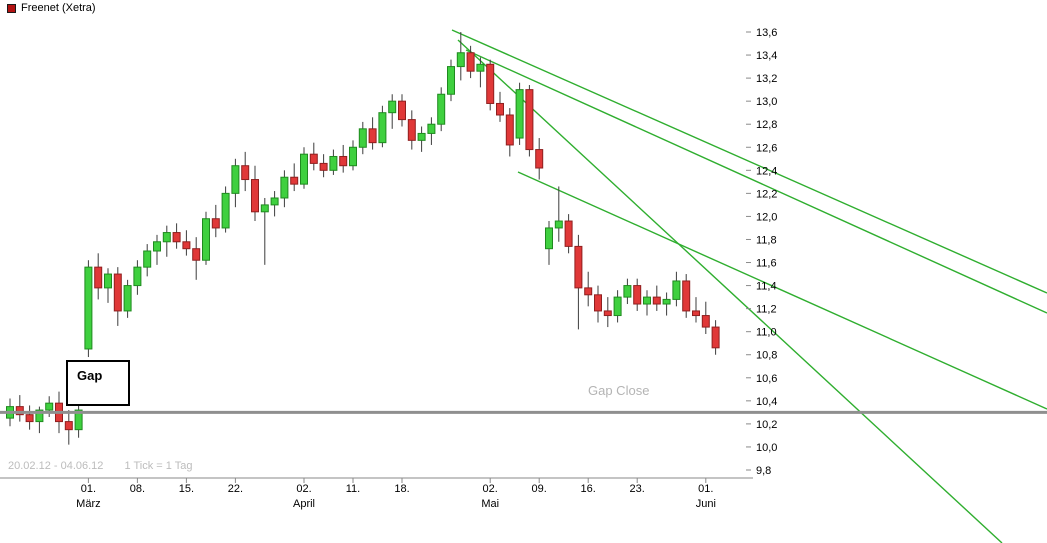  What do you see at coordinates (766, 379) in the screenshot?
I see `y-axis-label: 10,6` at bounding box center [766, 379].